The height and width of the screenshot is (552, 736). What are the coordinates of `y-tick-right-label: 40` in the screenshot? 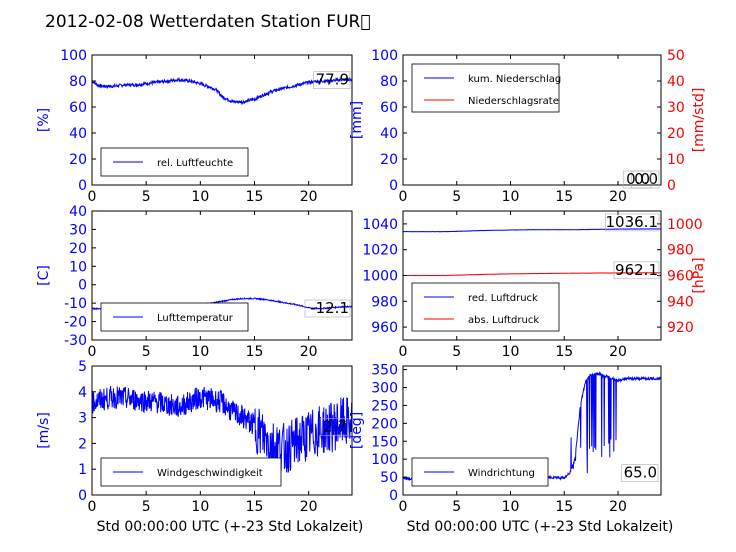 It's located at (676, 82).